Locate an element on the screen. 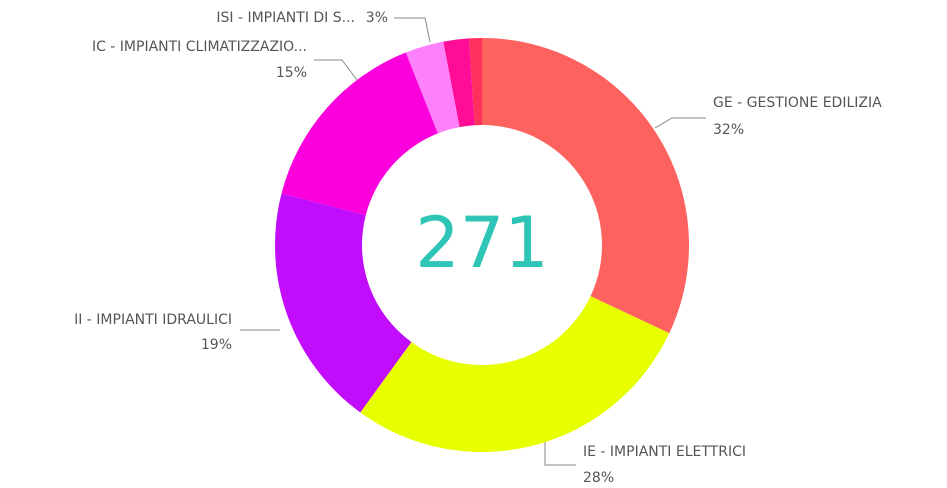 This screenshot has width=947, height=488. slice-label: GE - GESTIONE EDILIZIA is located at coordinates (797, 103).